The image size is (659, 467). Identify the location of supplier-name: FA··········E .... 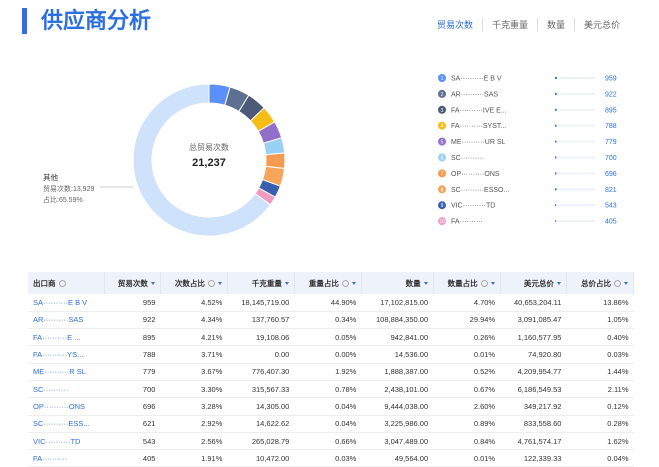
(66, 337).